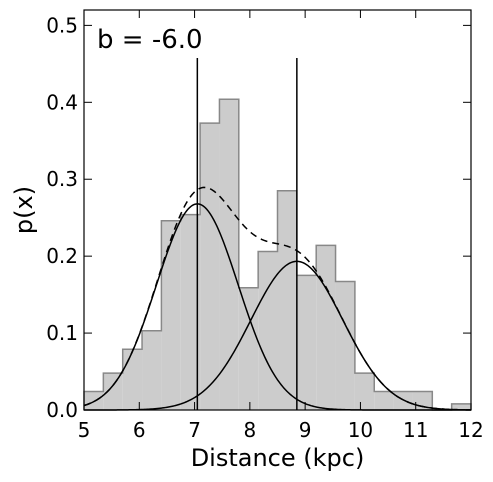 The height and width of the screenshot is (482, 493). What do you see at coordinates (62, 25) in the screenshot?
I see `y-tick-label: 0.5` at bounding box center [62, 25].